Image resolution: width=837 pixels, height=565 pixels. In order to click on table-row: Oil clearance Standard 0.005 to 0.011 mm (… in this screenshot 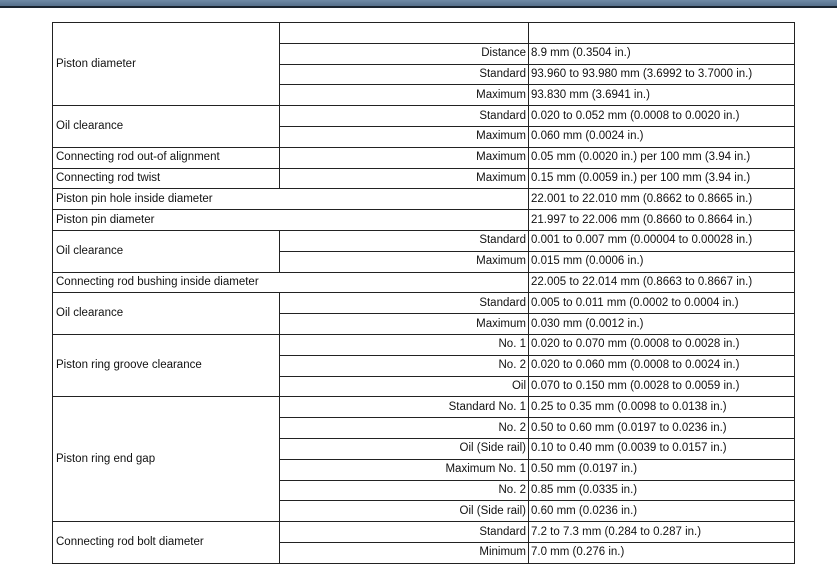, I will do `click(423, 313)`.